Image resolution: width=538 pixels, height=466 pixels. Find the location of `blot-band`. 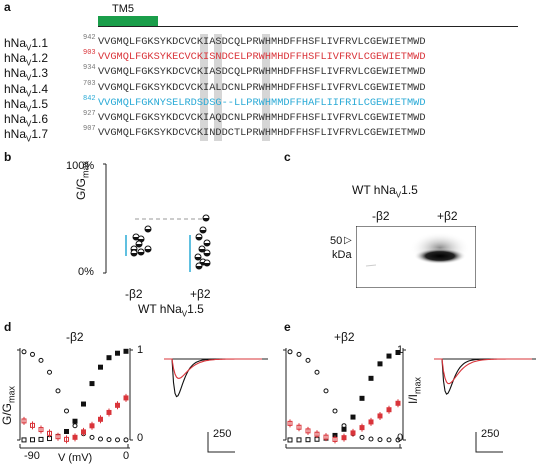

blot-band is located at coordinates (440, 256).